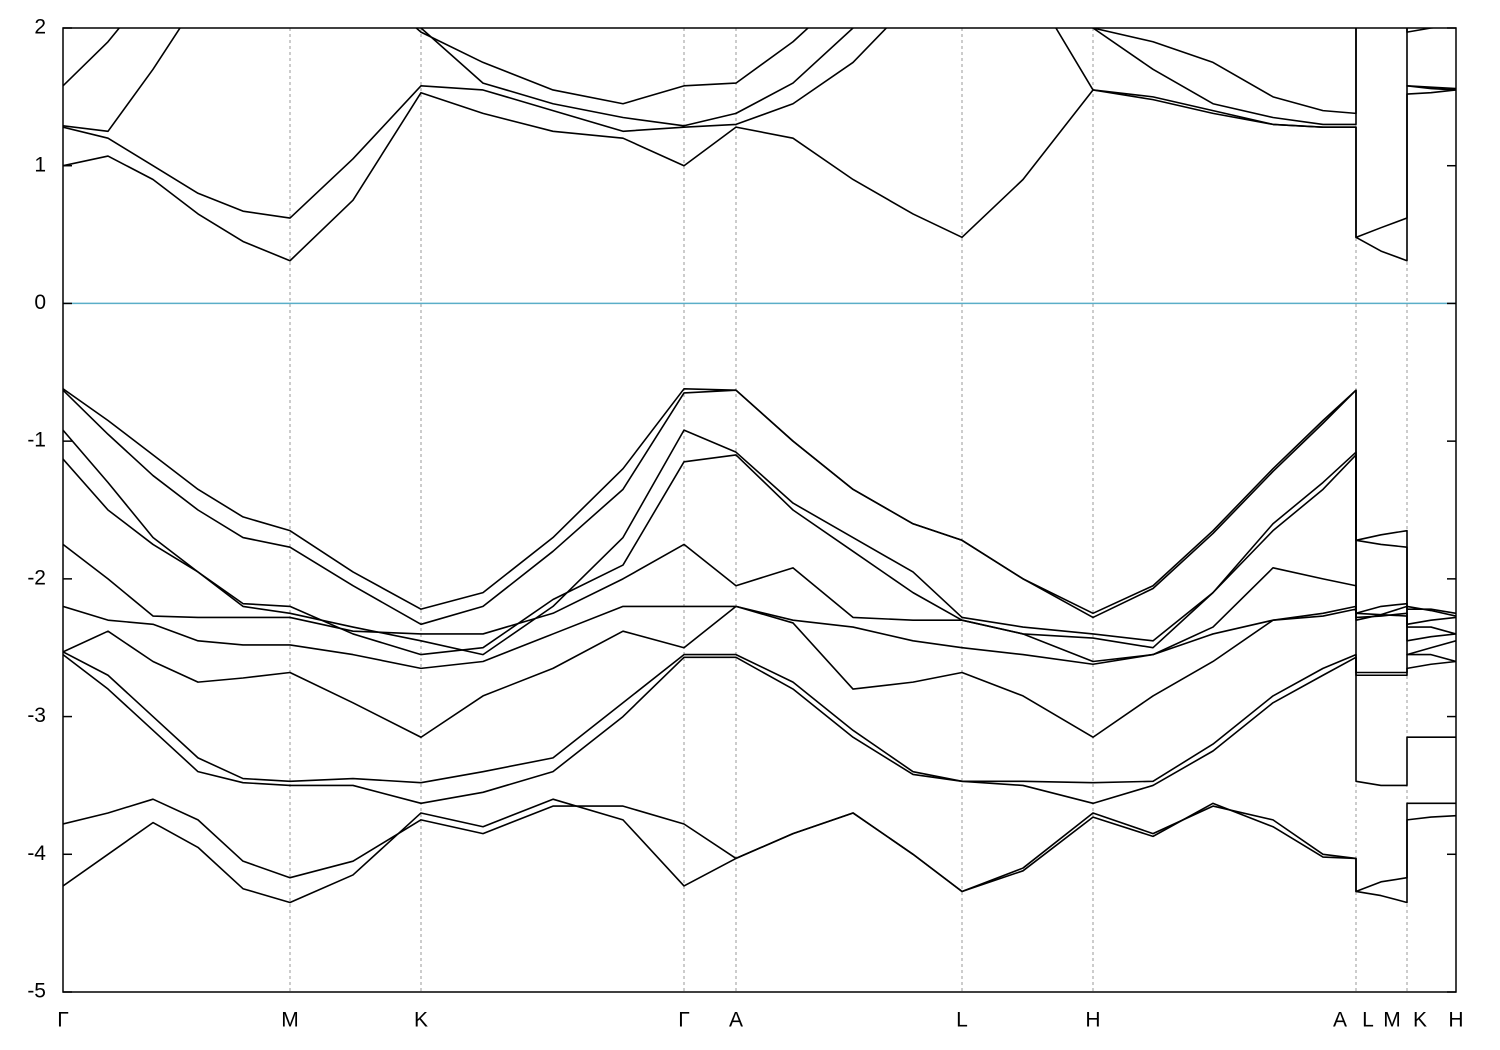  What do you see at coordinates (40, 27) in the screenshot?
I see `y-tick-label: 2` at bounding box center [40, 27].